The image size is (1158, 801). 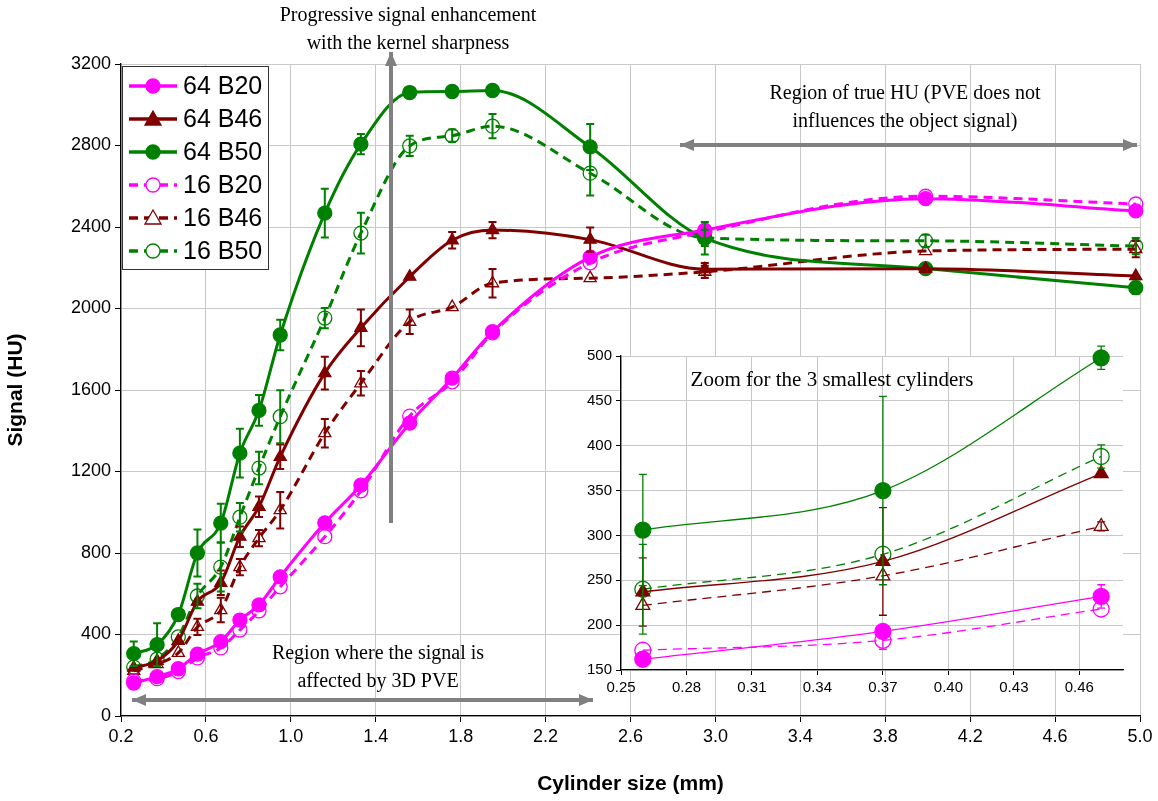 What do you see at coordinates (121, 735) in the screenshot?
I see `x-tick-label: 0.2` at bounding box center [121, 735].